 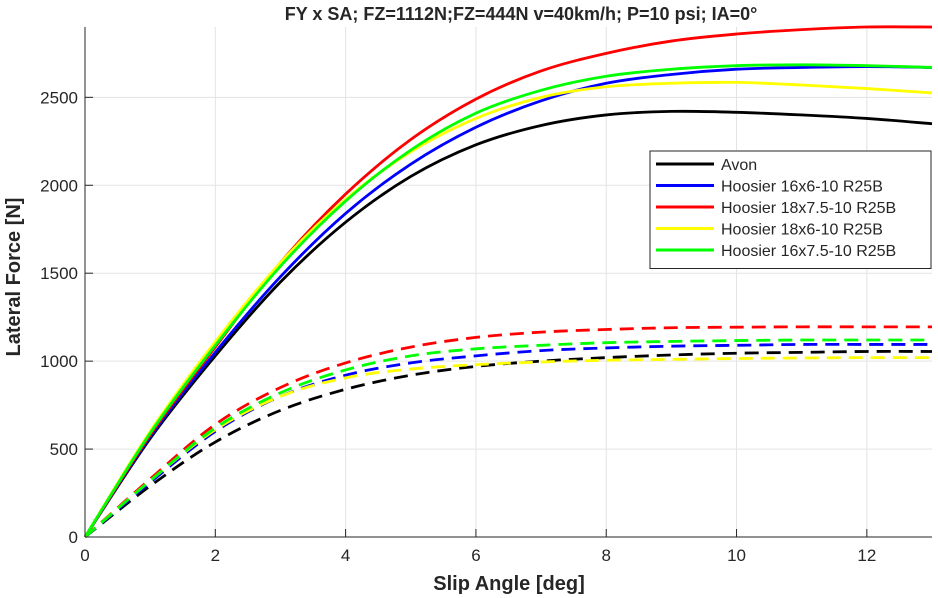 What do you see at coordinates (64, 449) in the screenshot?
I see `y-tick-label: 500` at bounding box center [64, 449].